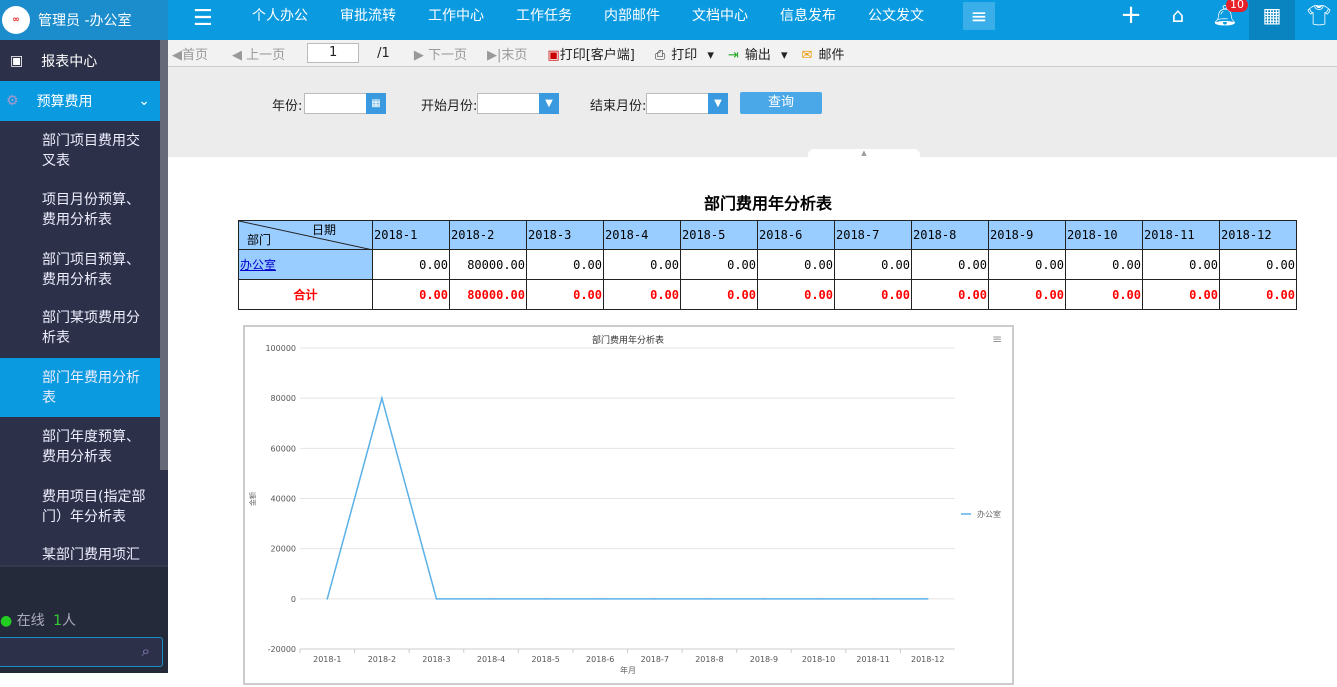 The image size is (1337, 687). What do you see at coordinates (411, 235) in the screenshot?
I see `month-header: 2018-1` at bounding box center [411, 235].